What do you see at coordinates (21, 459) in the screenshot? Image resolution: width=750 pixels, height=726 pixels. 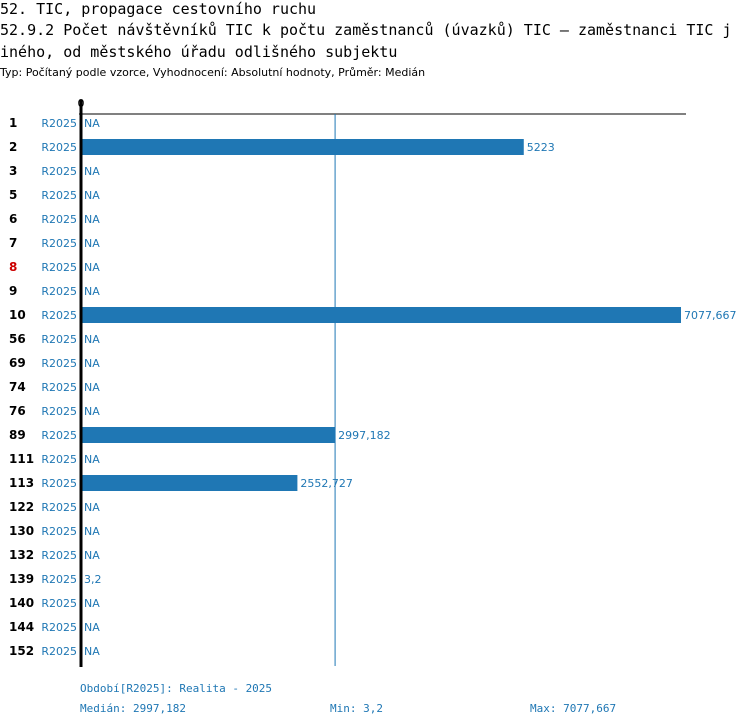 I see `category-label: 111` at bounding box center [21, 459].